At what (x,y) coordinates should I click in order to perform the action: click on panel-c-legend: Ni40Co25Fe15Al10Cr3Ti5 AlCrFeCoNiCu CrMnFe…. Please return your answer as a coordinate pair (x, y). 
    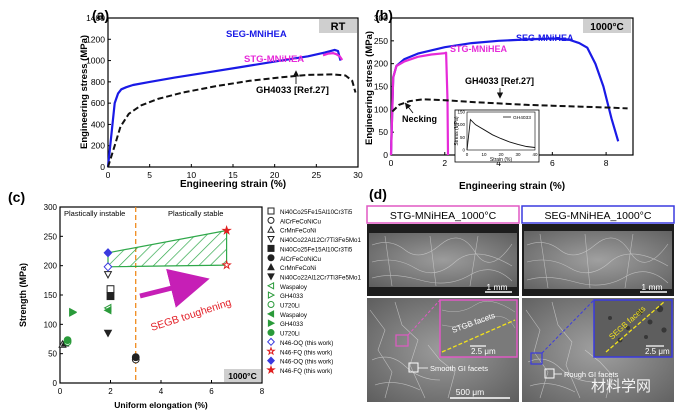
    Looking at the image, I should click on (313, 291).